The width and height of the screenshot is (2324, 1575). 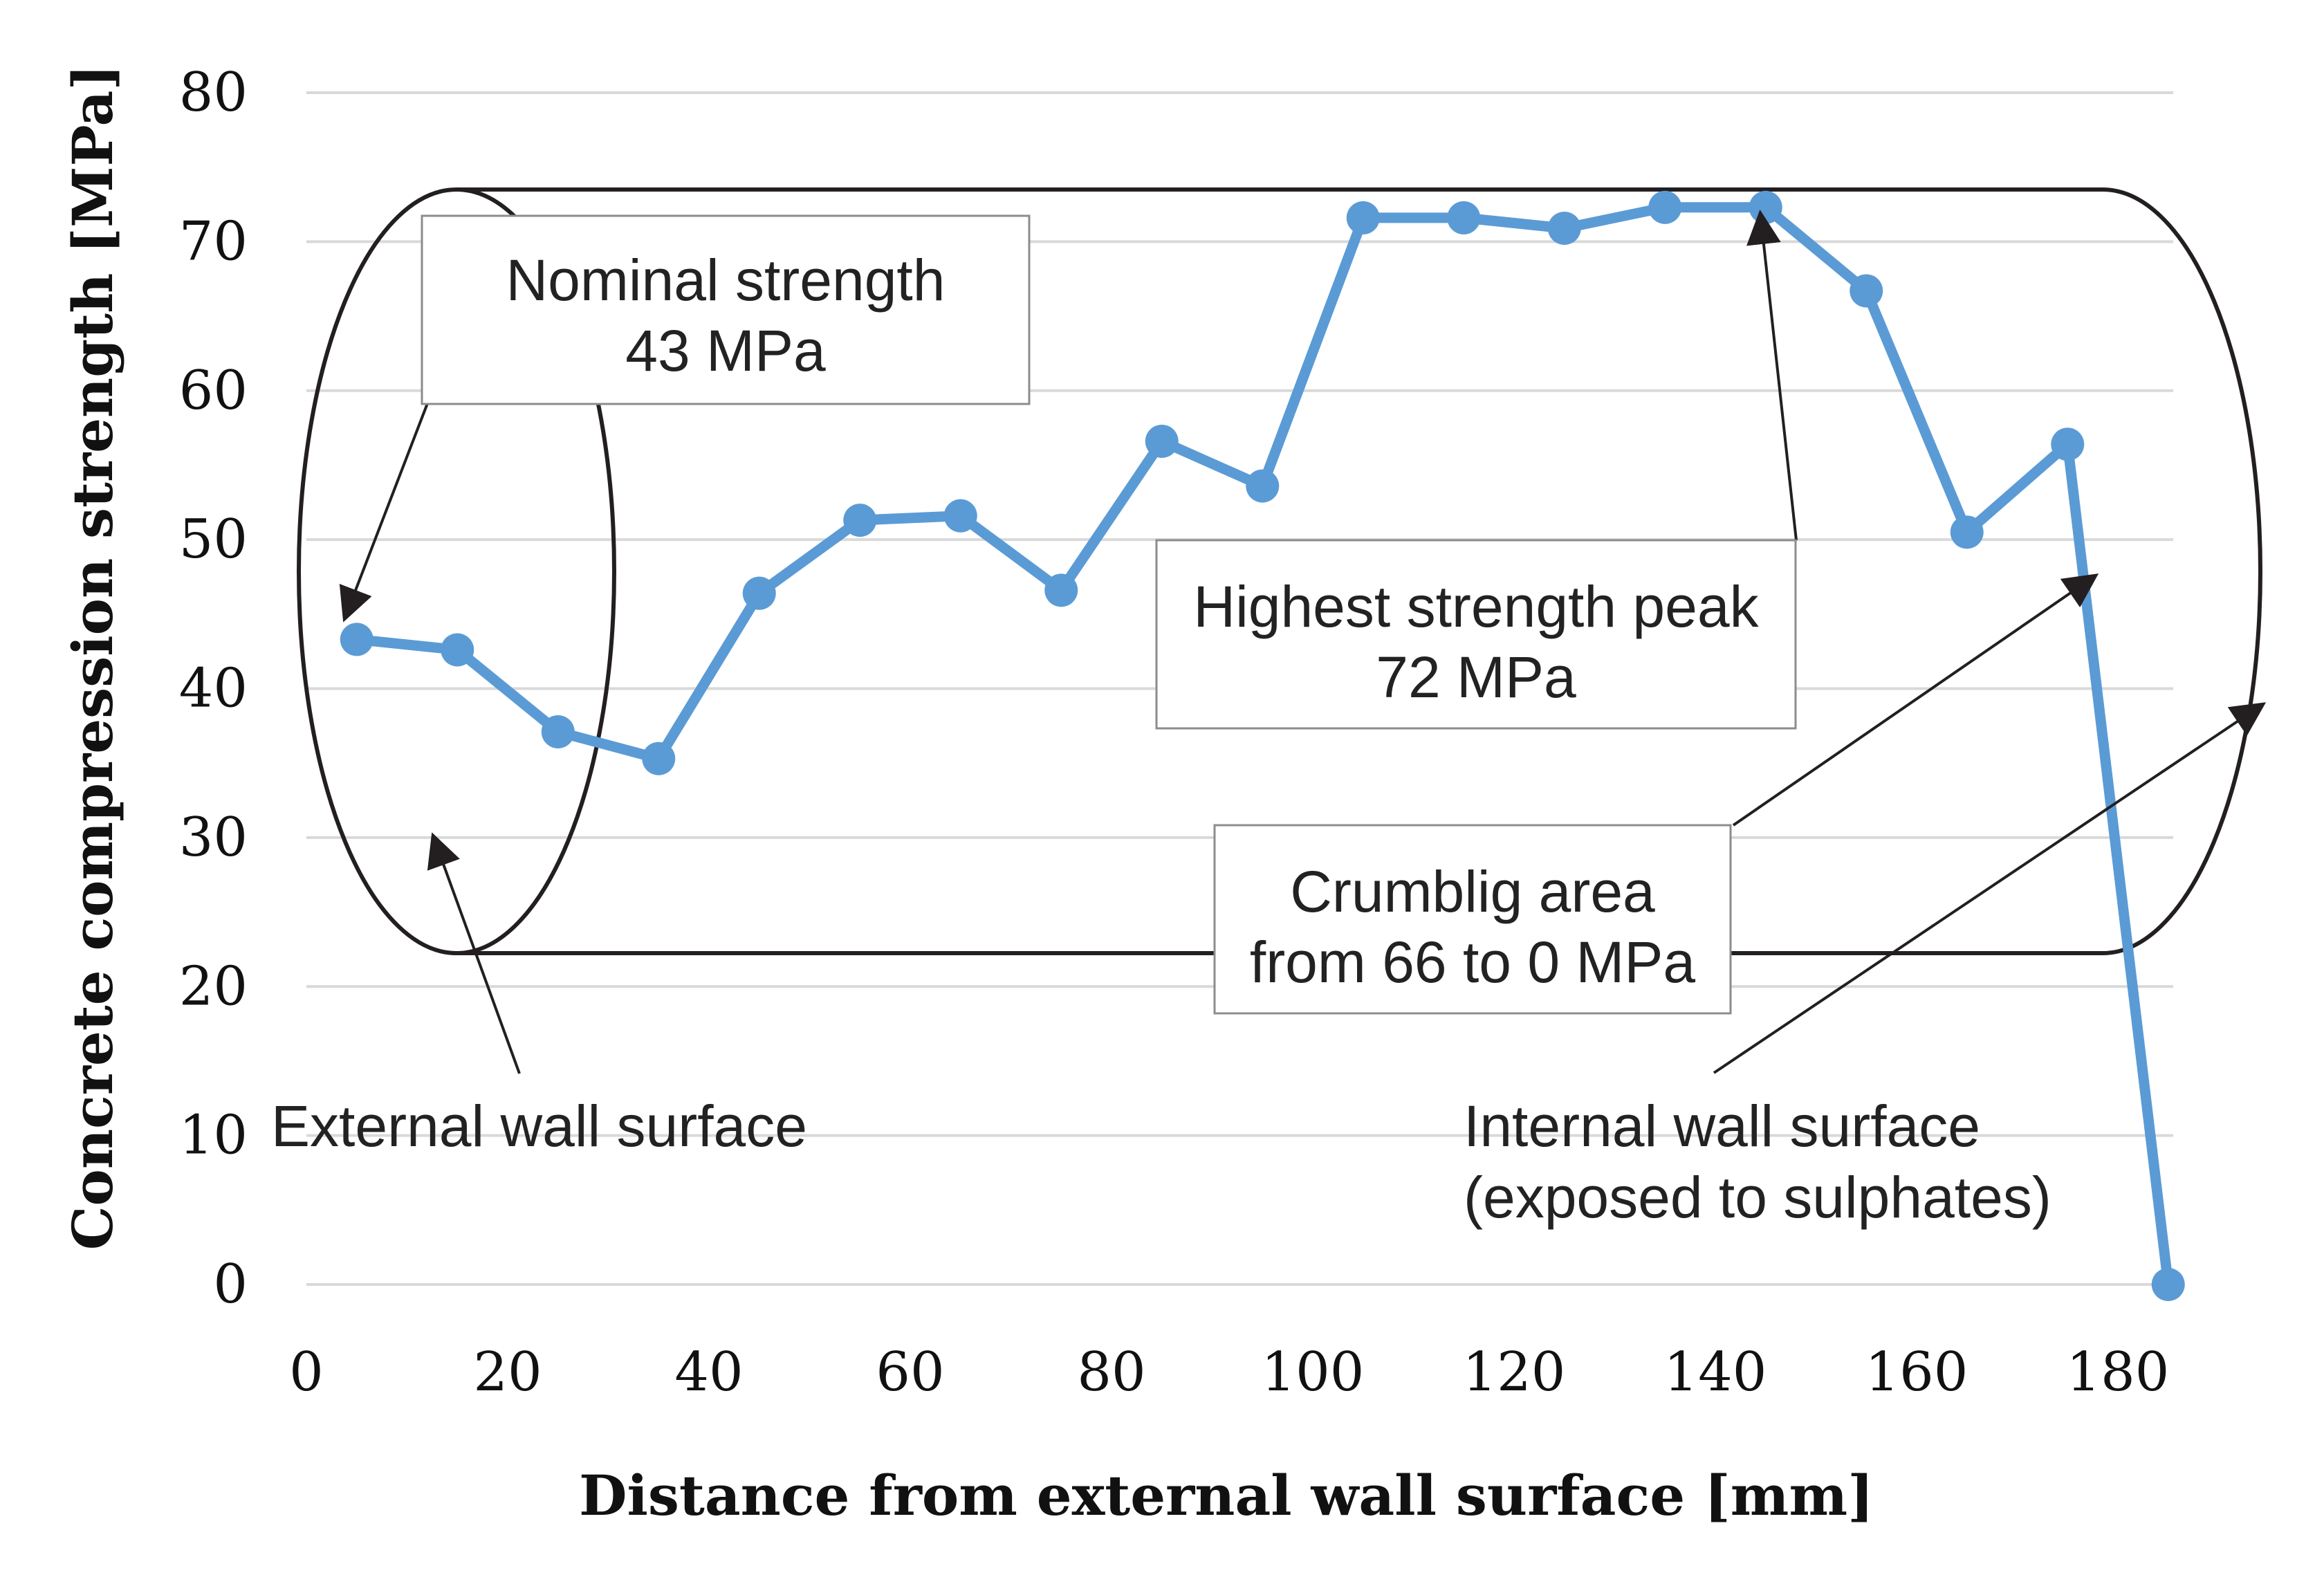 What do you see at coordinates (474, 953) in the screenshot?
I see `external-arrow` at bounding box center [474, 953].